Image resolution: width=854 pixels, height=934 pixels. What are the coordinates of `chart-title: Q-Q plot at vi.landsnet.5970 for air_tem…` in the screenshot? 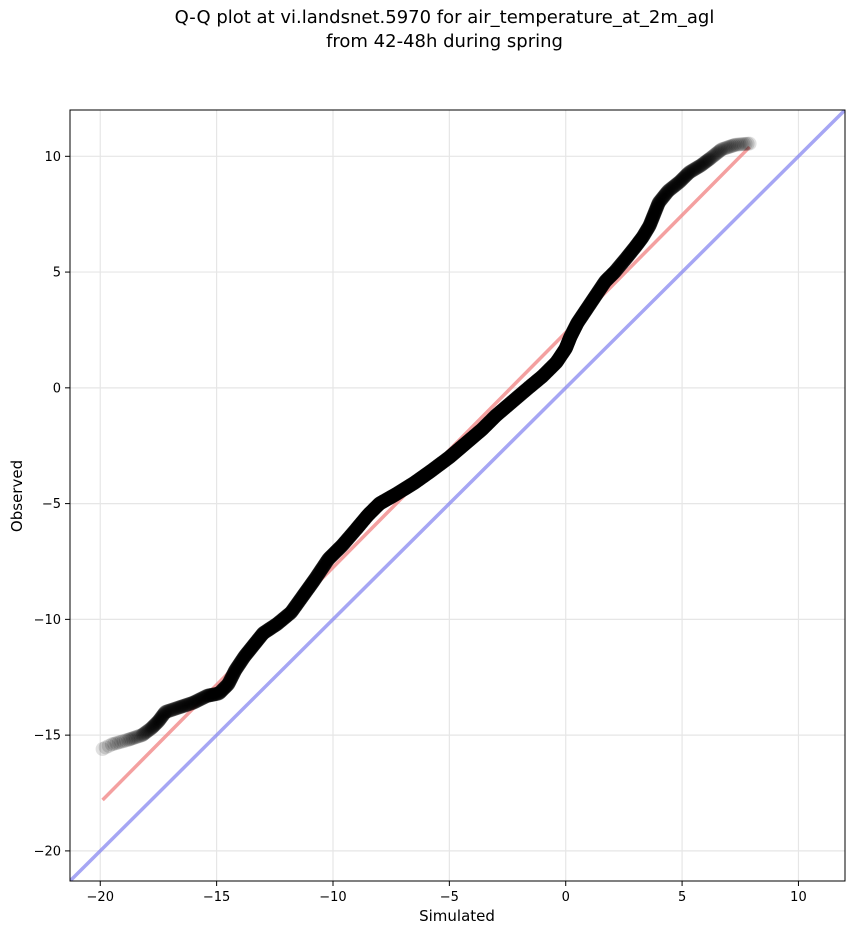 It's located at (444, 17).